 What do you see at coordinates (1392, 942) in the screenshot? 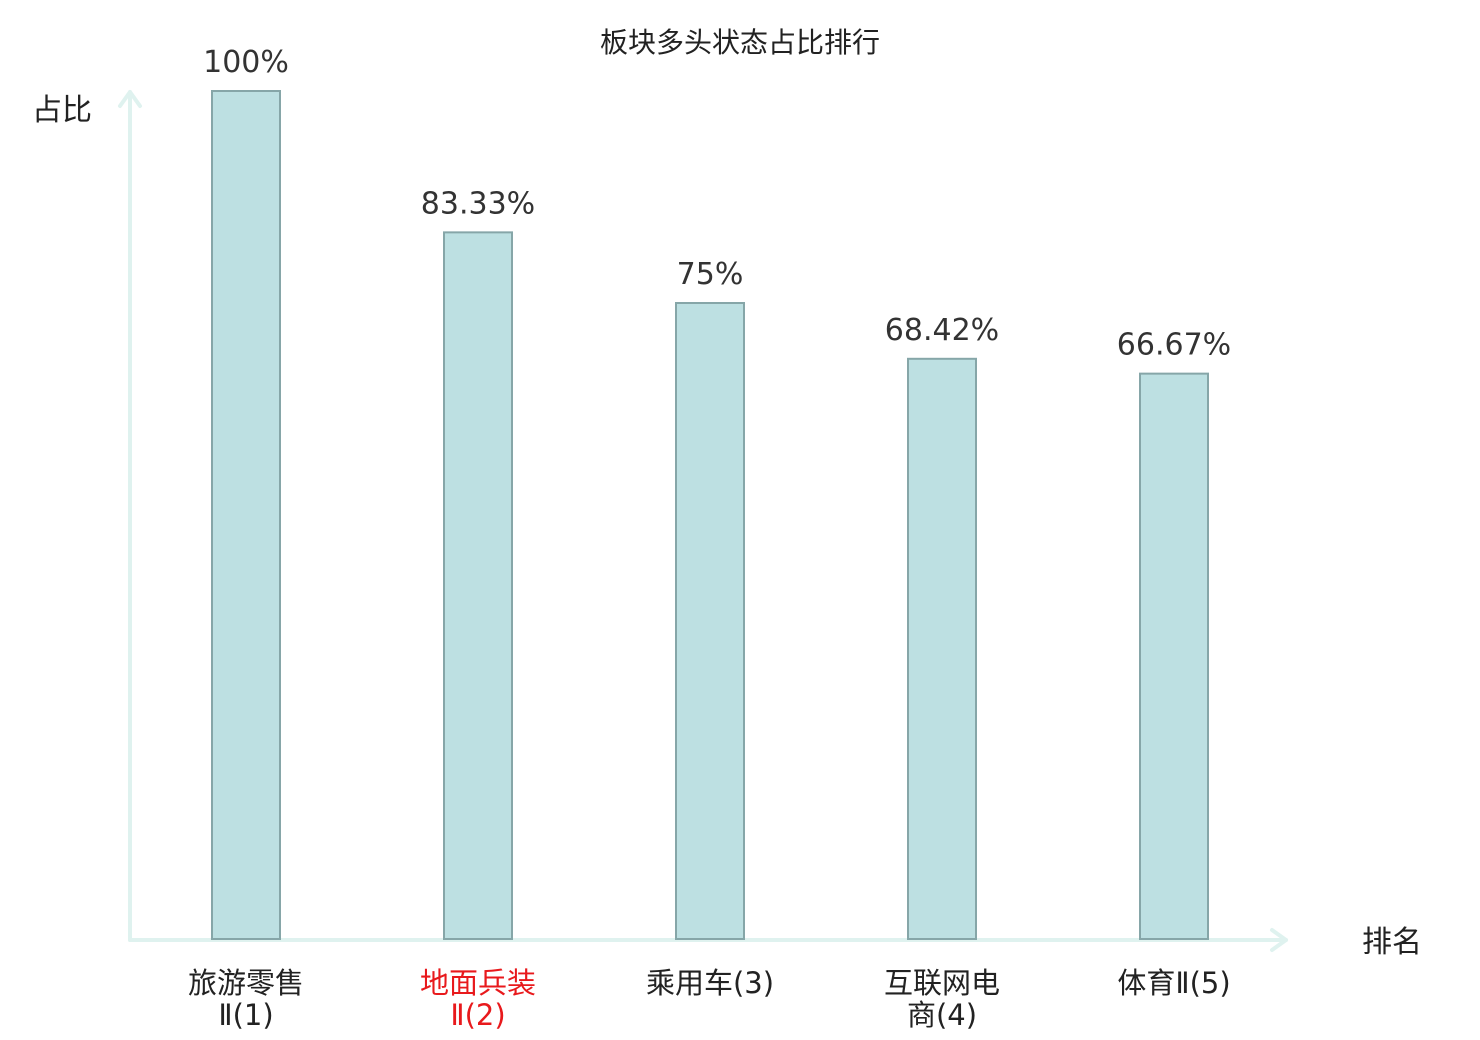
I see `x-axis-label: 排名` at bounding box center [1392, 942].